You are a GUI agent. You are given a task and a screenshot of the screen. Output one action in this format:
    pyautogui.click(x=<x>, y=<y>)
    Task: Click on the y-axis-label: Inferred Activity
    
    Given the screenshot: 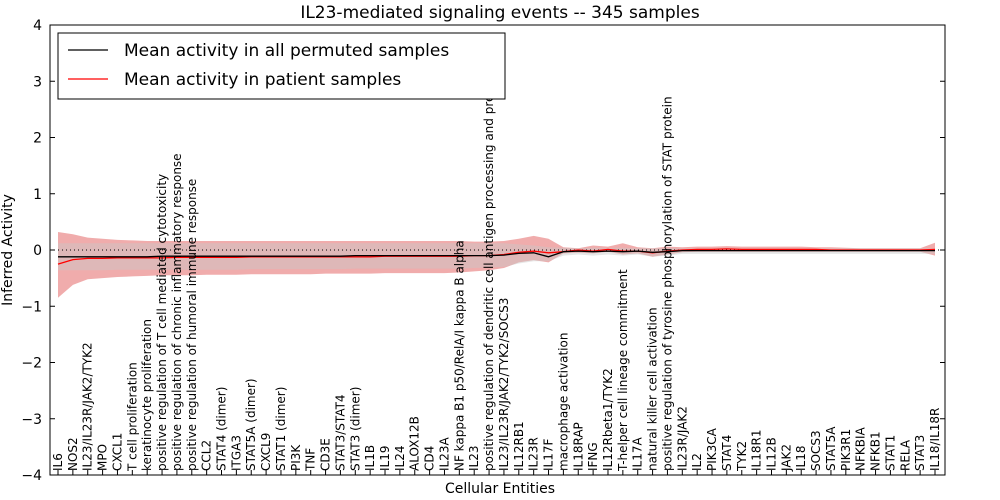 What is the action you would take?
    pyautogui.click(x=8, y=250)
    